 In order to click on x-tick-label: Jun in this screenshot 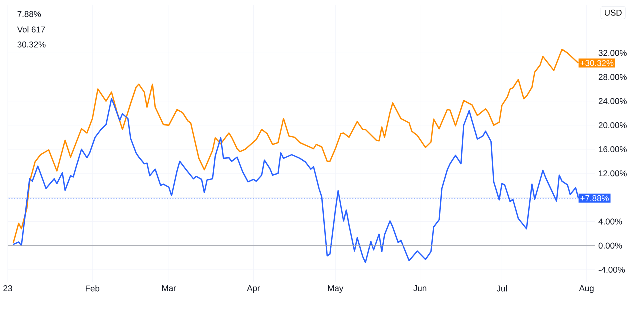, I will do `click(420, 289)`.